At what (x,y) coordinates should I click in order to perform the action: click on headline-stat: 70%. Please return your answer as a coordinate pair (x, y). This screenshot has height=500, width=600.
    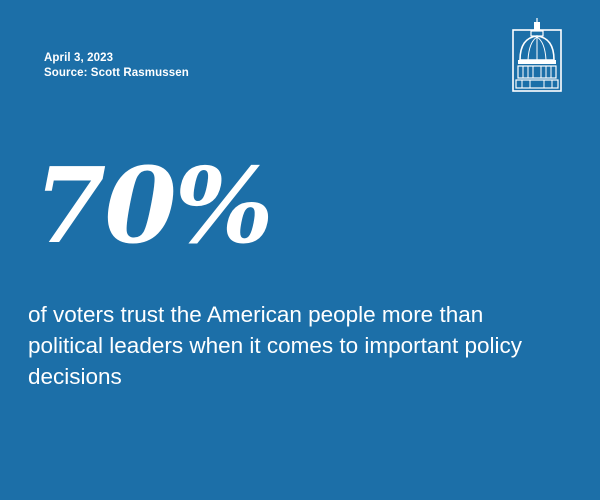
    Looking at the image, I should click on (154, 205).